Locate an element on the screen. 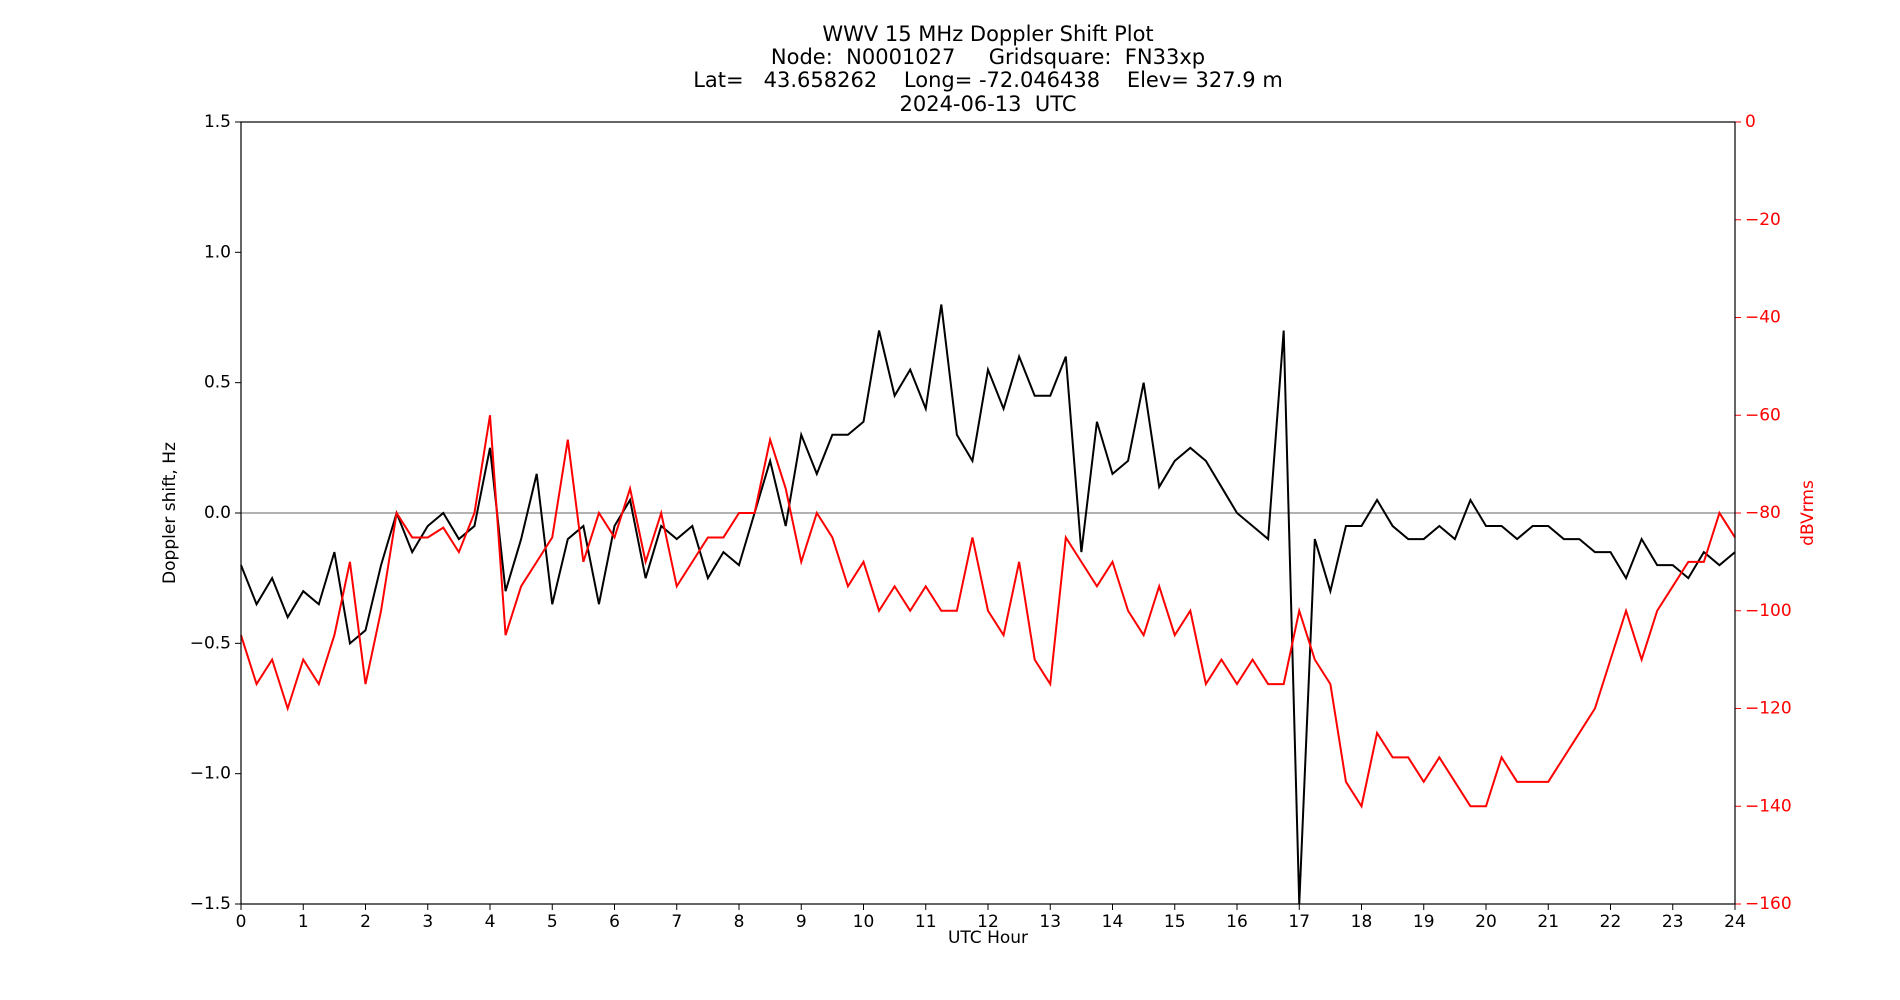 The image size is (1900, 1000). y2-tick-label: −60 is located at coordinates (1763, 415).